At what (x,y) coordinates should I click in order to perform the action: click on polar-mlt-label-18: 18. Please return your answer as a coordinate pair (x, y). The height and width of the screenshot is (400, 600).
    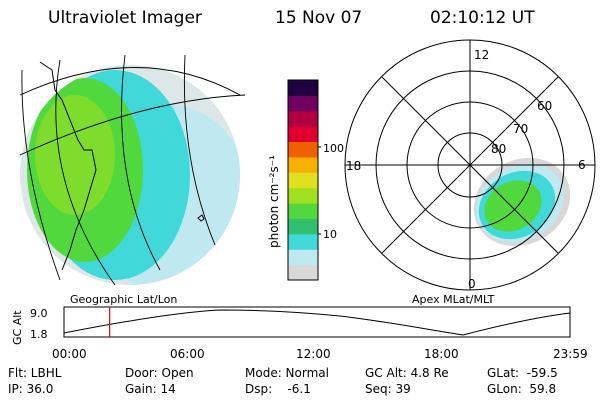
    Looking at the image, I should click on (353, 166).